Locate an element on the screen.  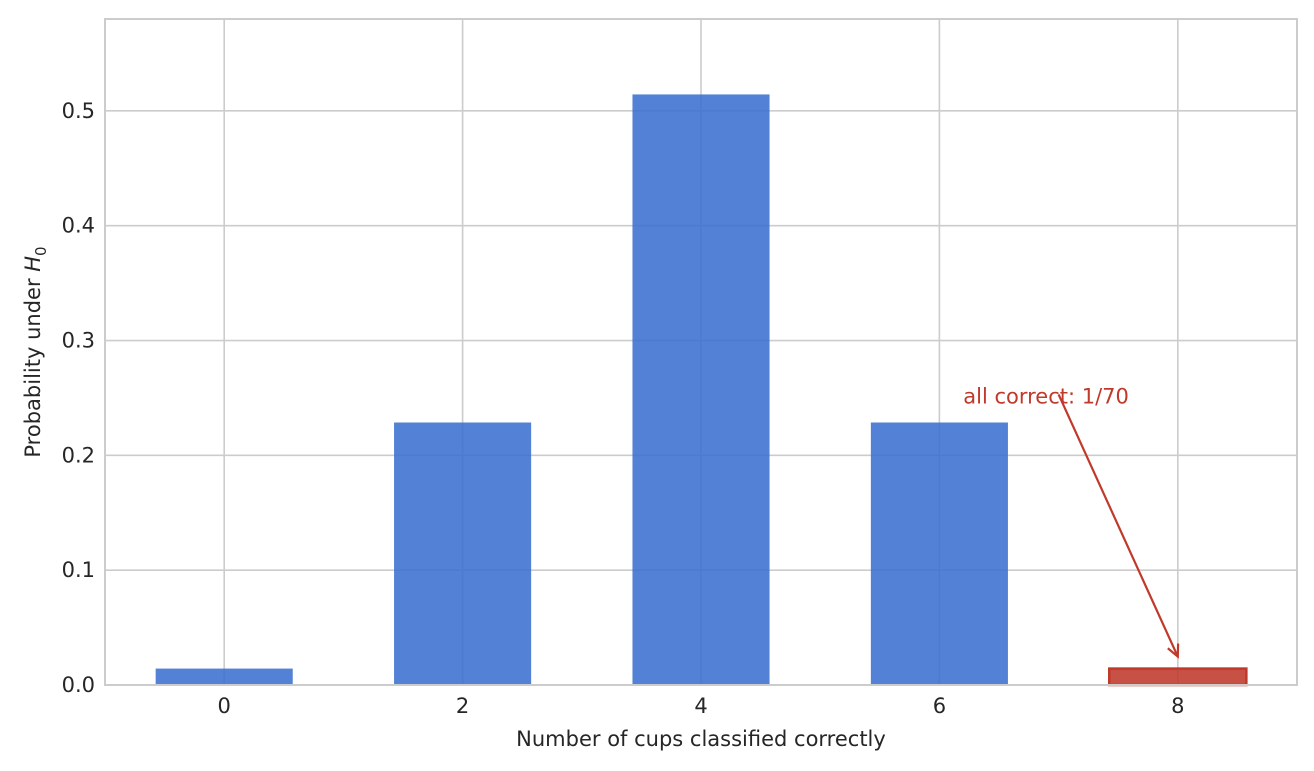
x-tick-label: 0 is located at coordinates (224, 706).